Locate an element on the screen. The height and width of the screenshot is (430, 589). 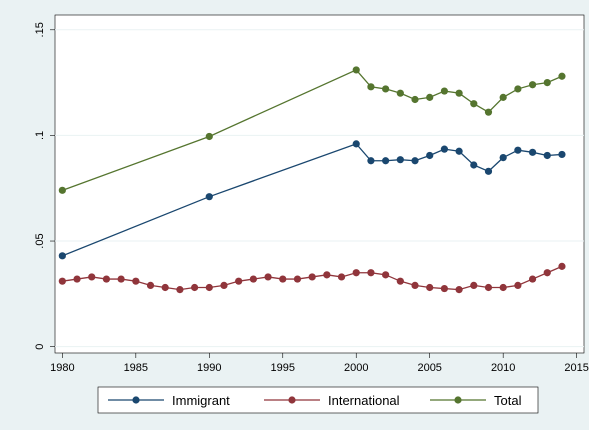
x-tick-label: 1985 is located at coordinates (136, 368).